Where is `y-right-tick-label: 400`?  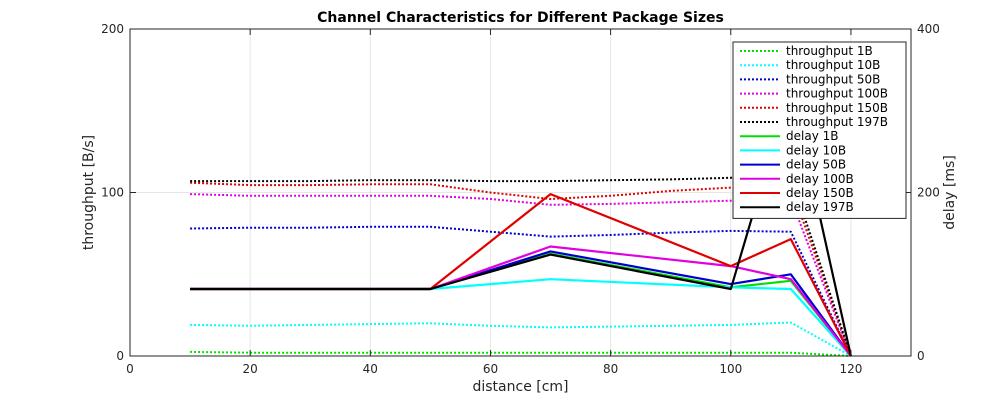
y-right-tick-label: 400 is located at coordinates (928, 29).